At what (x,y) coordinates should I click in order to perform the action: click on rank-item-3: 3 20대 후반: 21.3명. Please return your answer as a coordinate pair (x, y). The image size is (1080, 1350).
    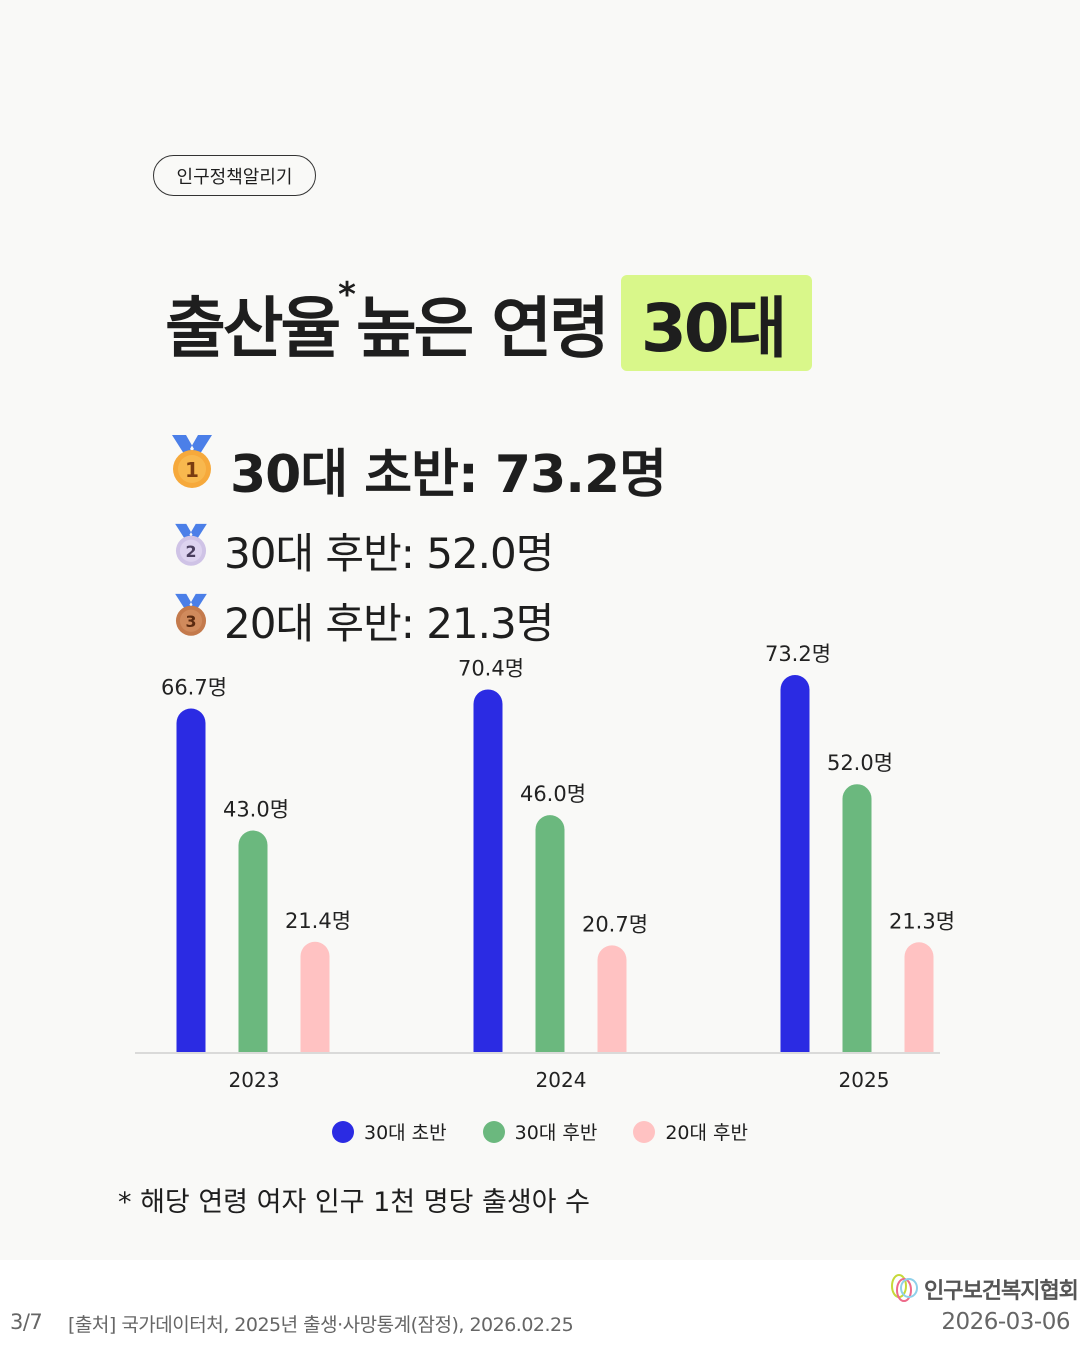
    Looking at the image, I should click on (363, 620).